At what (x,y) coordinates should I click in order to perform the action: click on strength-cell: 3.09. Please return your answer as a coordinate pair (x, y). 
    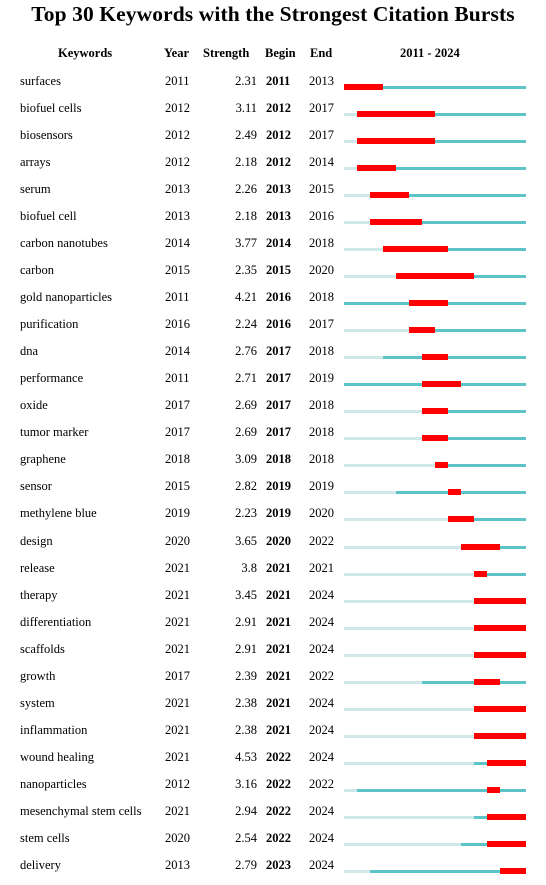
    Looking at the image, I should click on (246, 459).